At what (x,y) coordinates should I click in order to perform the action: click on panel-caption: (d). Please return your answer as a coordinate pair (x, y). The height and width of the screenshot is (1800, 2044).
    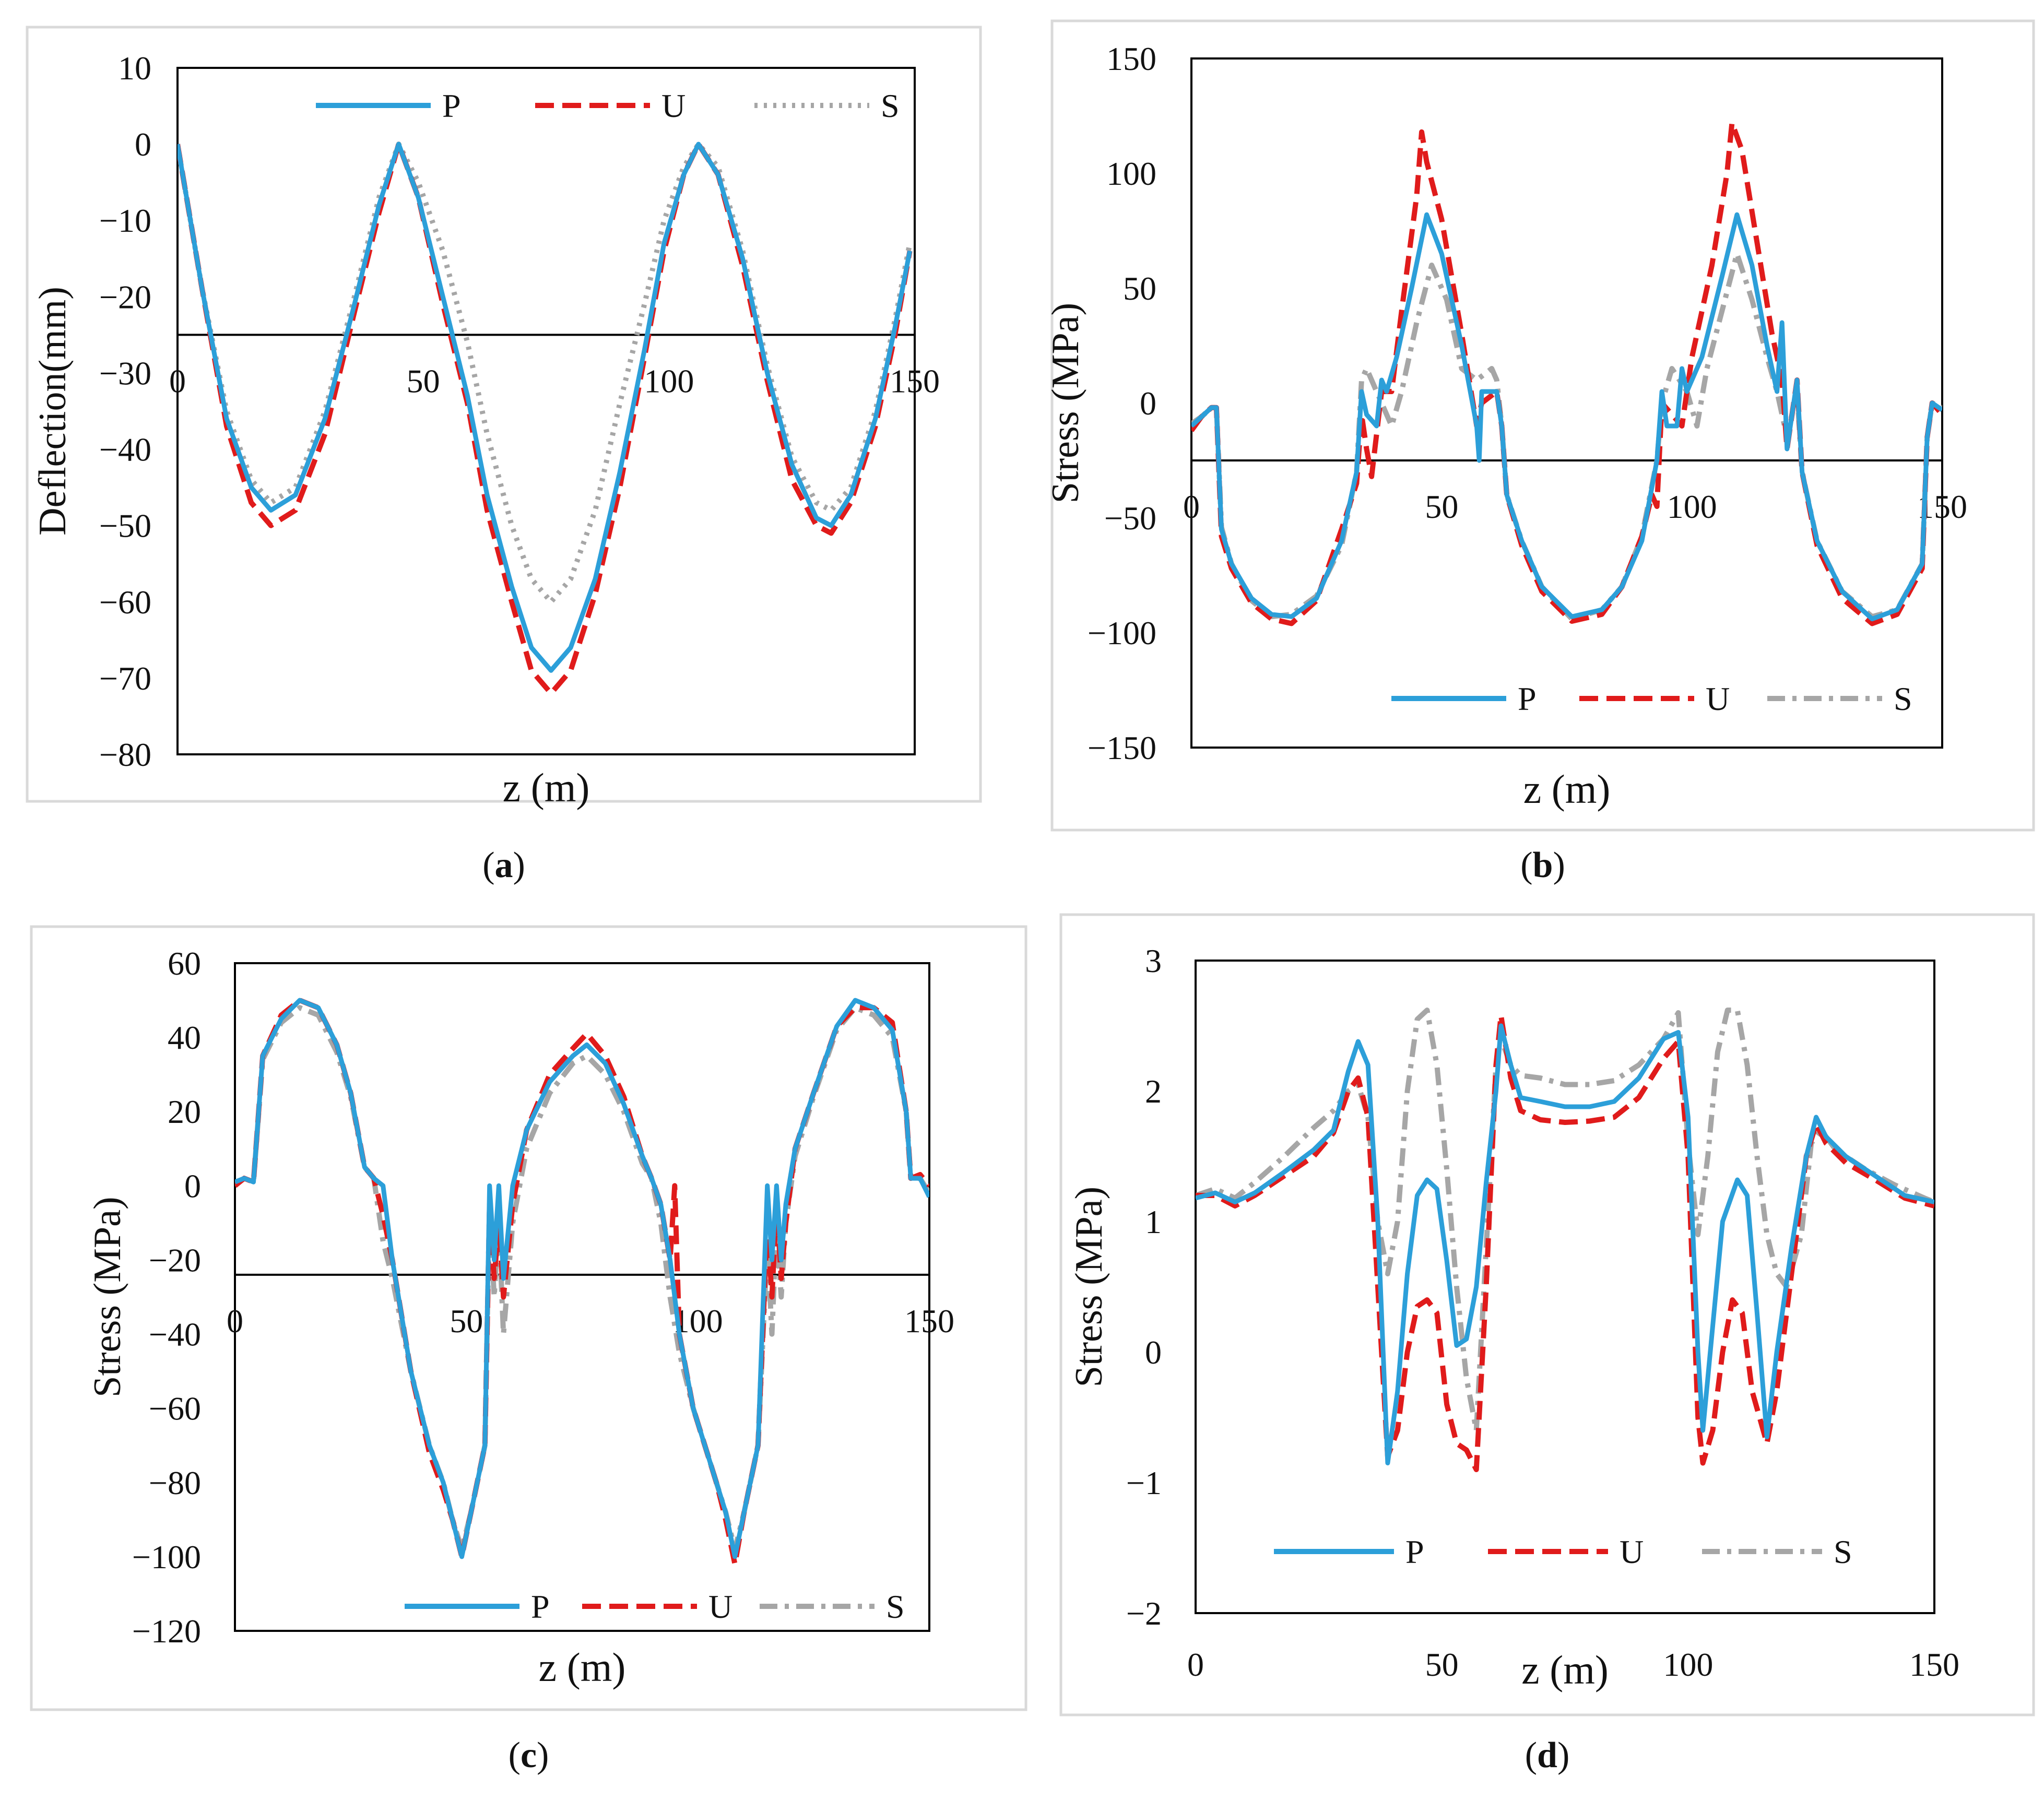
    Looking at the image, I should click on (1547, 1755).